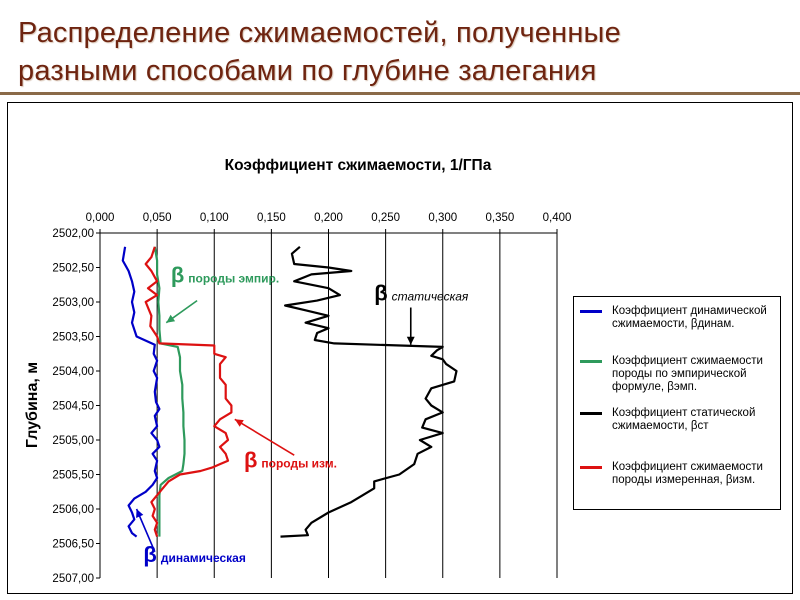  What do you see at coordinates (73, 407) in the screenshot?
I see `y-tick-label: 2504,50` at bounding box center [73, 407].